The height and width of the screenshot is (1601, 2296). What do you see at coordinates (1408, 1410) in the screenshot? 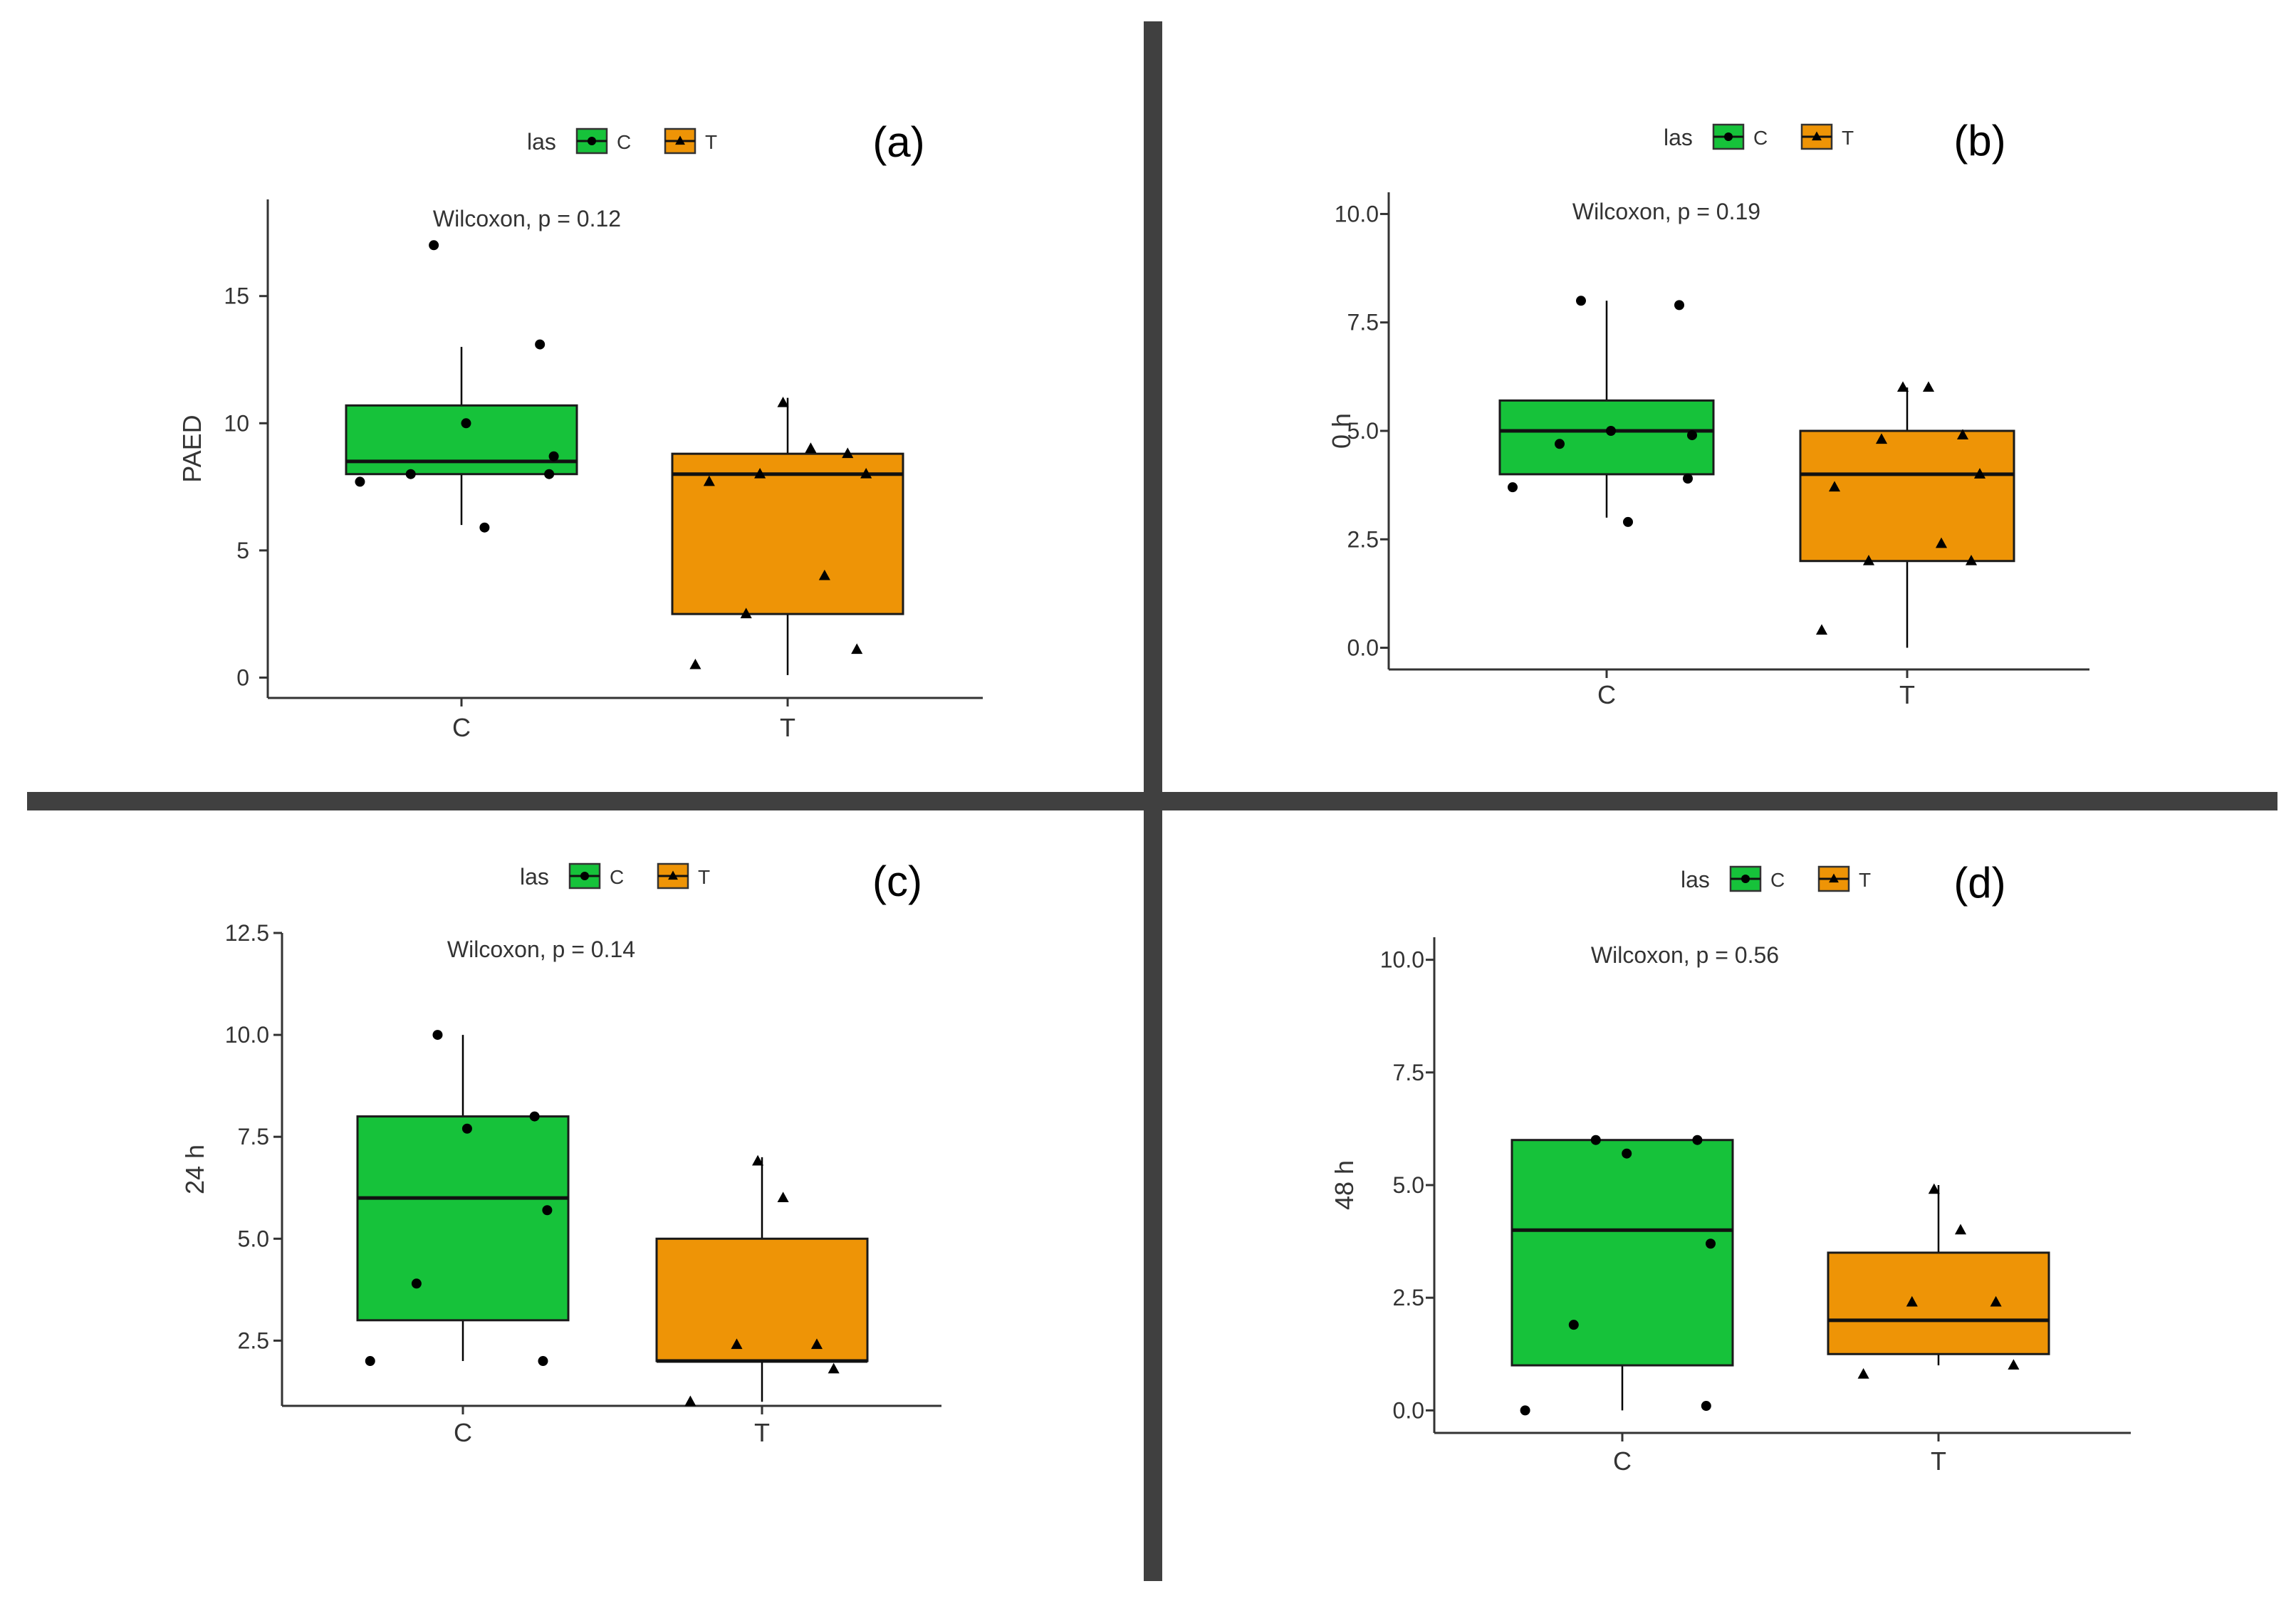
I see `y-tick-label: 0.0` at bounding box center [1408, 1410].